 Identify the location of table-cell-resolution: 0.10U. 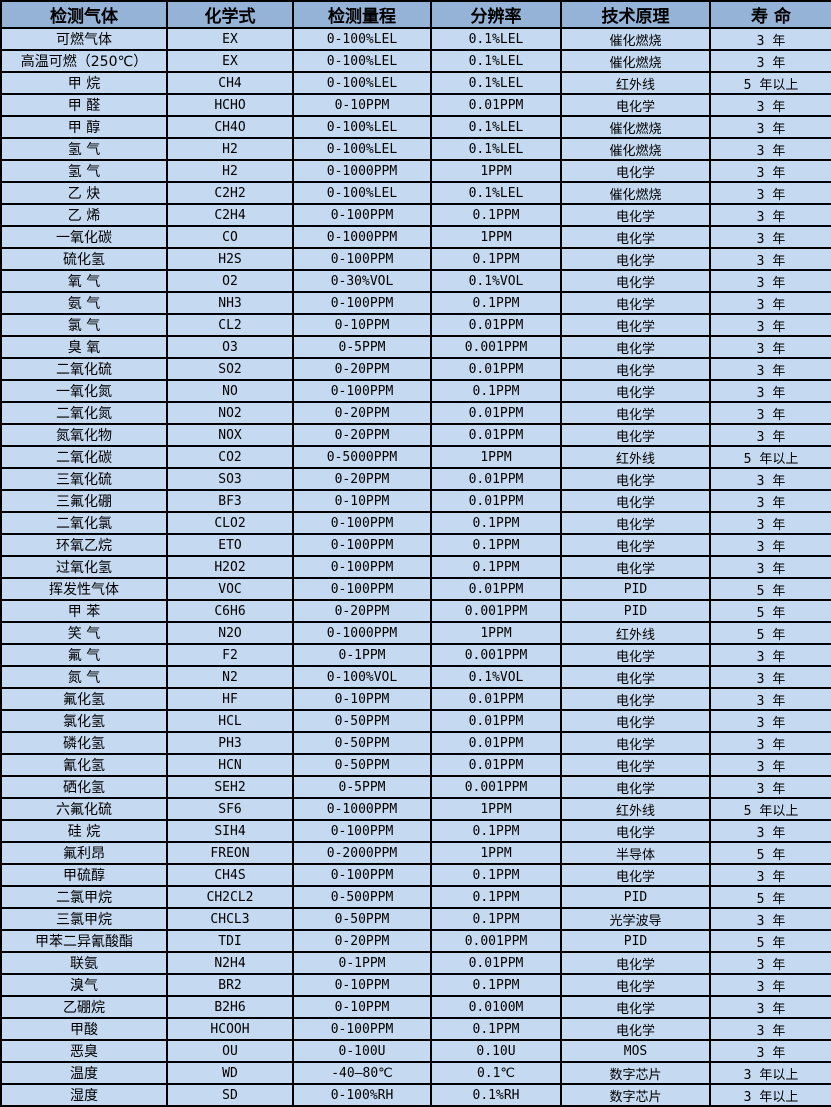
(496, 1051).